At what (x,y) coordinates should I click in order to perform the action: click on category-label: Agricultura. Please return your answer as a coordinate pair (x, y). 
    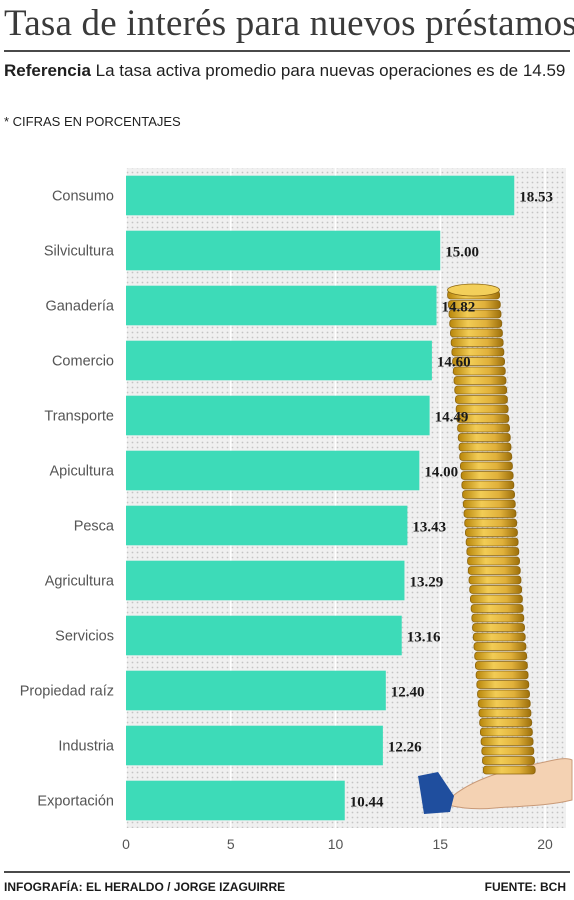
    Looking at the image, I should click on (80, 582).